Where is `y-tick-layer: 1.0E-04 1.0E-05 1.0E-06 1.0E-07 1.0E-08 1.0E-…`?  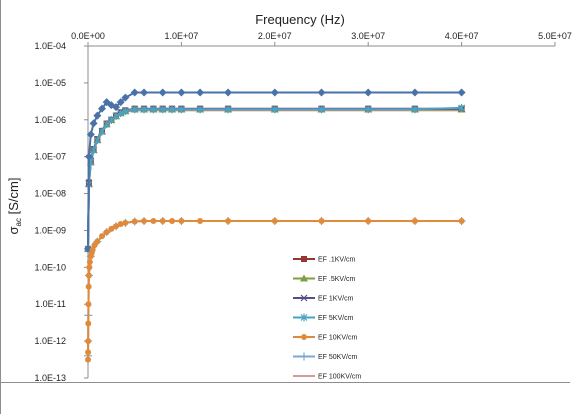
y-tick-layer: 1.0E-04 1.0E-05 1.0E-06 1.0E-07 1.0E-08 1.0E-… is located at coordinates (61, 212).